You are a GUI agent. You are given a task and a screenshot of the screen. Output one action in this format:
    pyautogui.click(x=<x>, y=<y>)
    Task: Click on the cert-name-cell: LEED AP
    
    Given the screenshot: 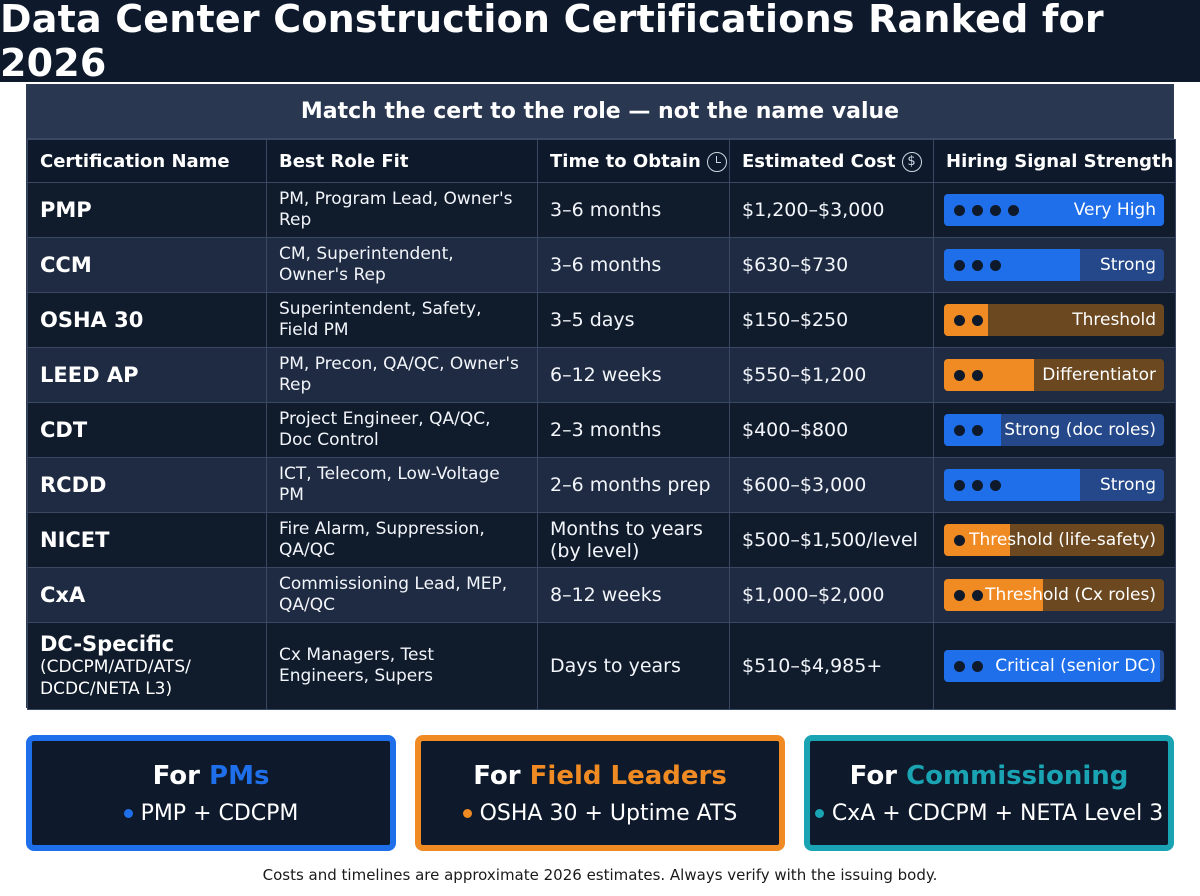 What is the action you would take?
    pyautogui.click(x=147, y=375)
    